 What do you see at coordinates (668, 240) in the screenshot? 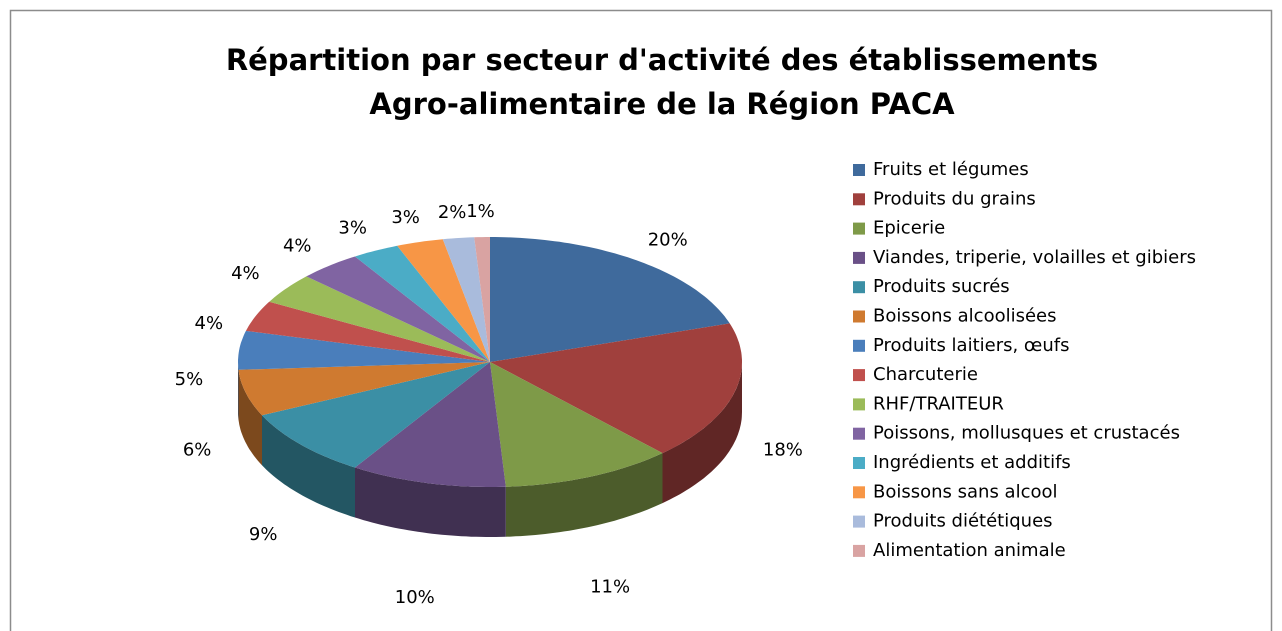
I see `data-label: 20%` at bounding box center [668, 240].